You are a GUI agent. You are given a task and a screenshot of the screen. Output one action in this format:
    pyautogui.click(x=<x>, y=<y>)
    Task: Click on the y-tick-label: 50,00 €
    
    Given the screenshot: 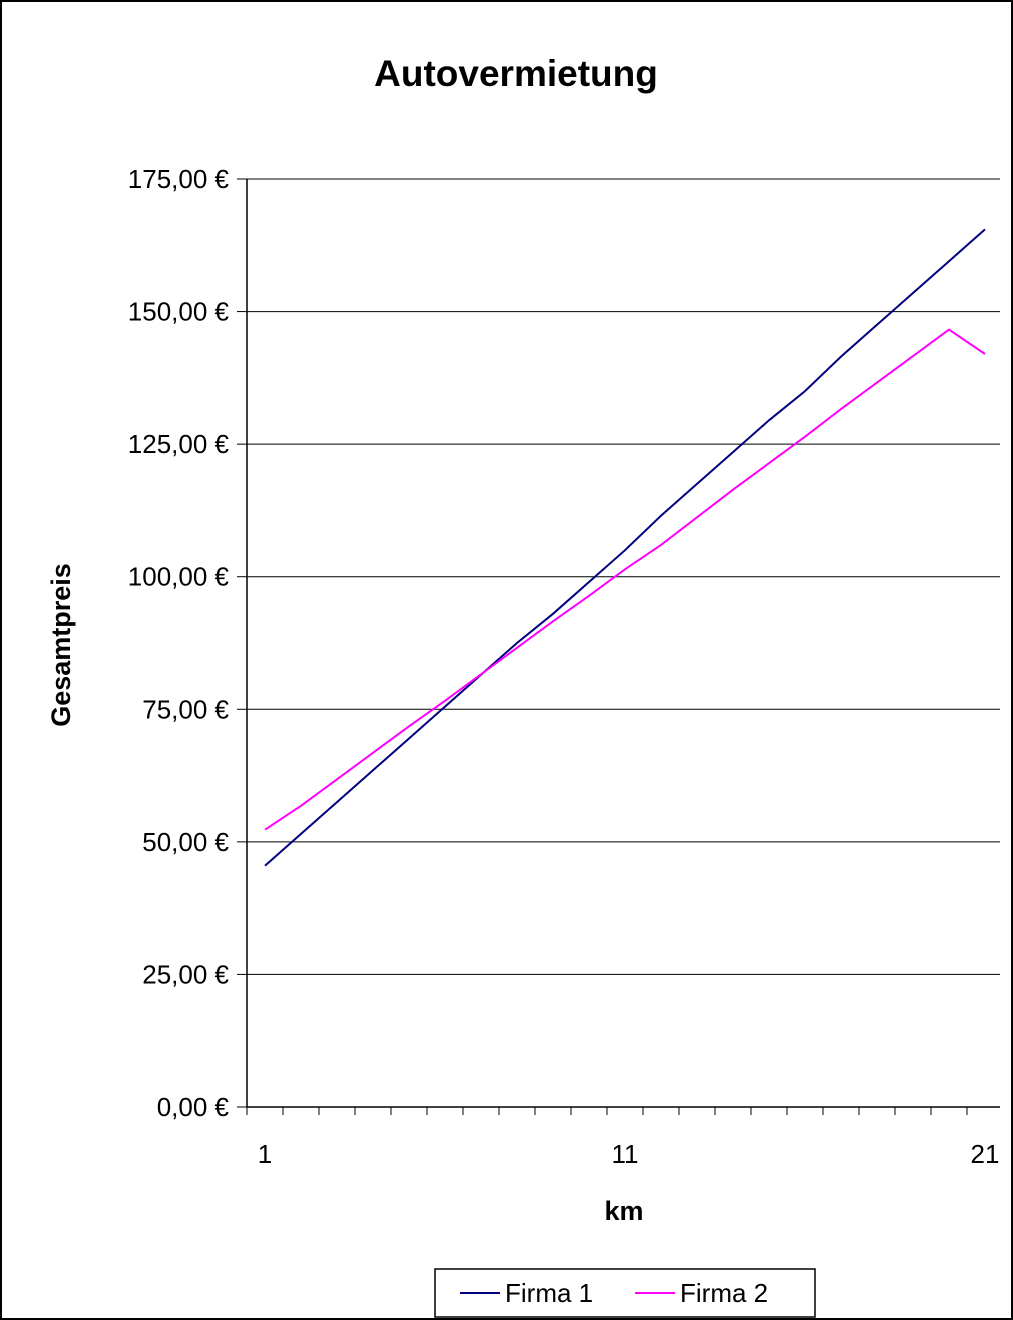 What is the action you would take?
    pyautogui.click(x=185, y=842)
    